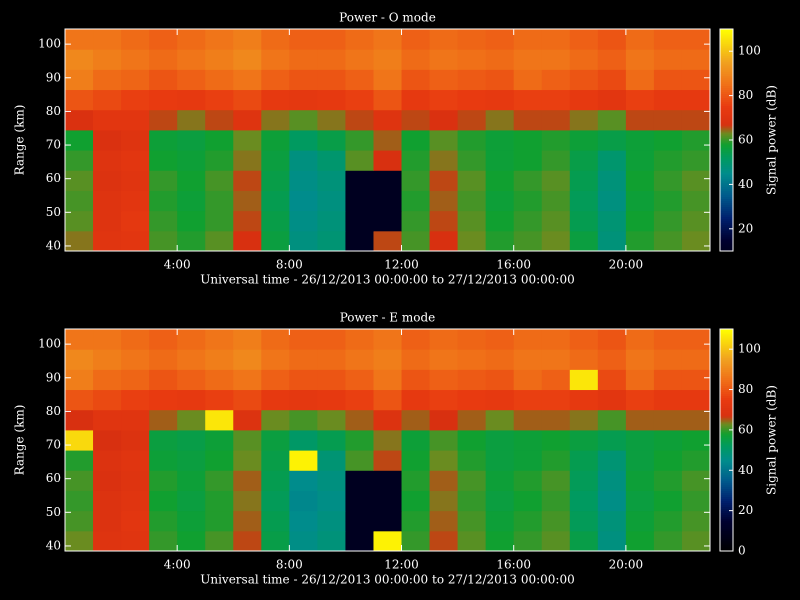 Image resolution: width=800 pixels, height=600 pixels. What do you see at coordinates (745, 429) in the screenshot?
I see `colorbar-tick-label: 60` at bounding box center [745, 429].